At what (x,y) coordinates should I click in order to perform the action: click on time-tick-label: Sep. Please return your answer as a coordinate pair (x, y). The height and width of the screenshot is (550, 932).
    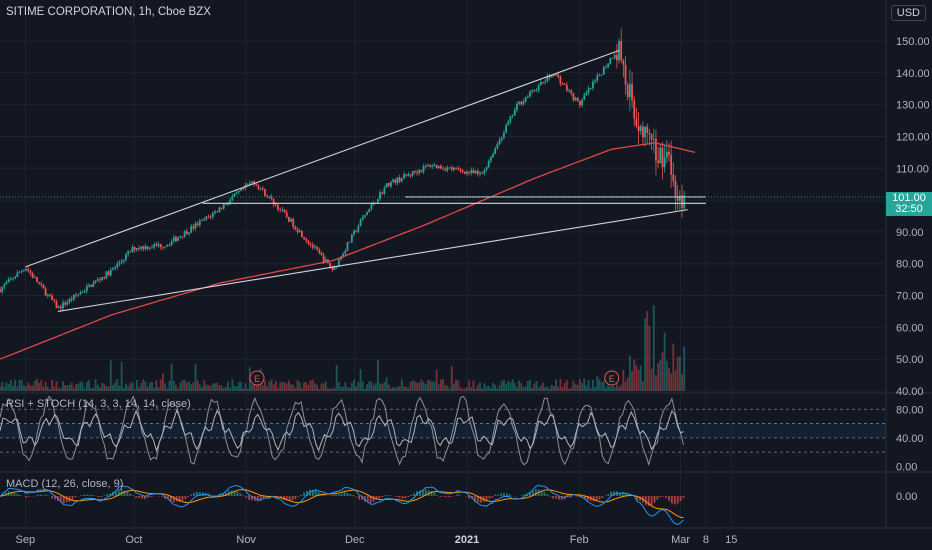
    Looking at the image, I should click on (26, 540).